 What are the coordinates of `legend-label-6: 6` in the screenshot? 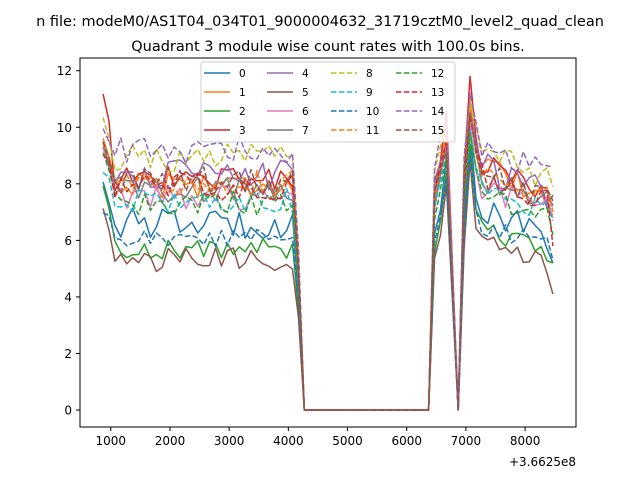 It's located at (305, 112).